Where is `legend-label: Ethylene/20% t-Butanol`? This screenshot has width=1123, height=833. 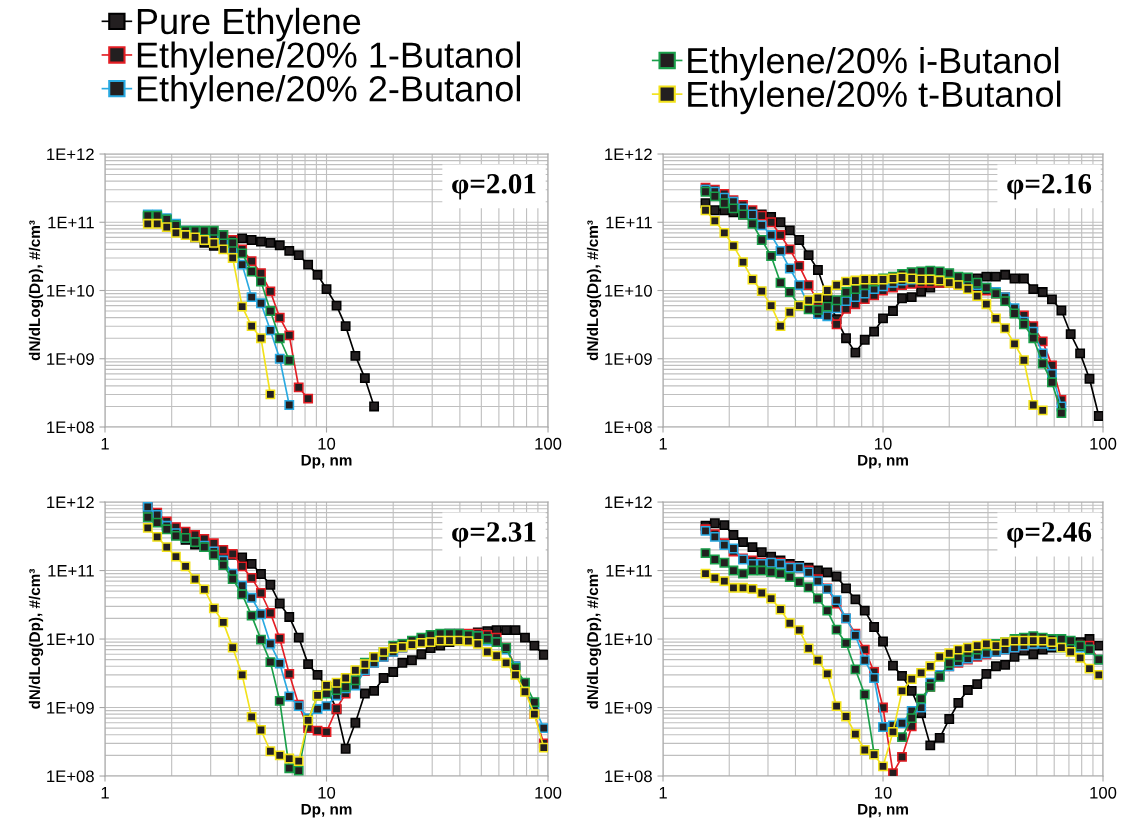 legend-label: Ethylene/20% t-Butanol is located at coordinates (874, 97).